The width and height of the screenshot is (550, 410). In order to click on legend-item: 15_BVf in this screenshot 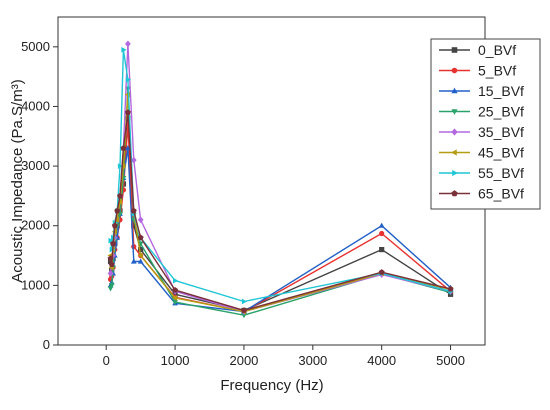, I will do `click(481, 91)`.